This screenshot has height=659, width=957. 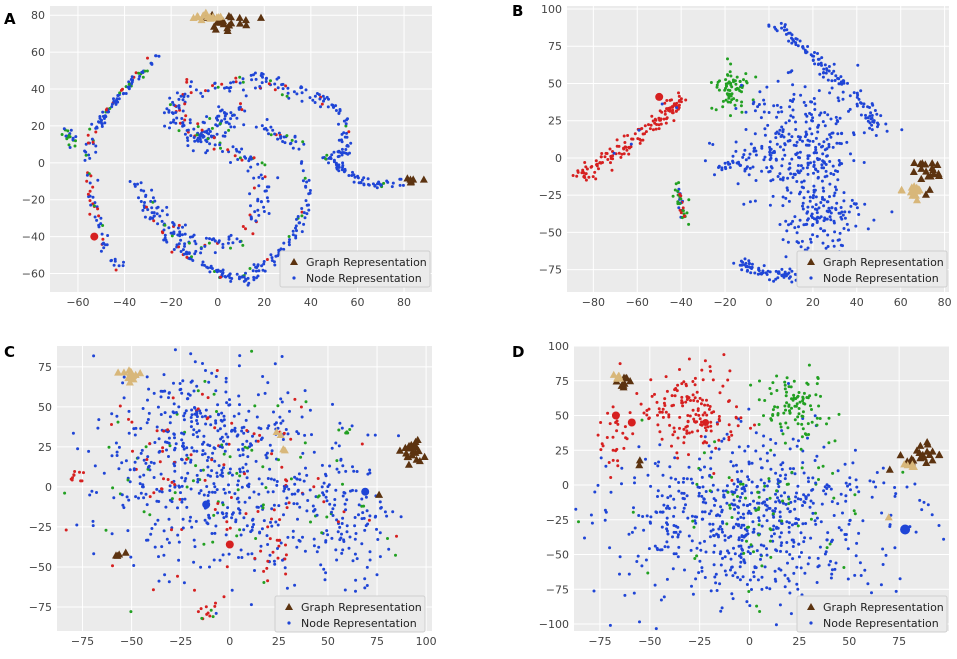 I want to click on x-tick-label: 25, so click(x=279, y=641).